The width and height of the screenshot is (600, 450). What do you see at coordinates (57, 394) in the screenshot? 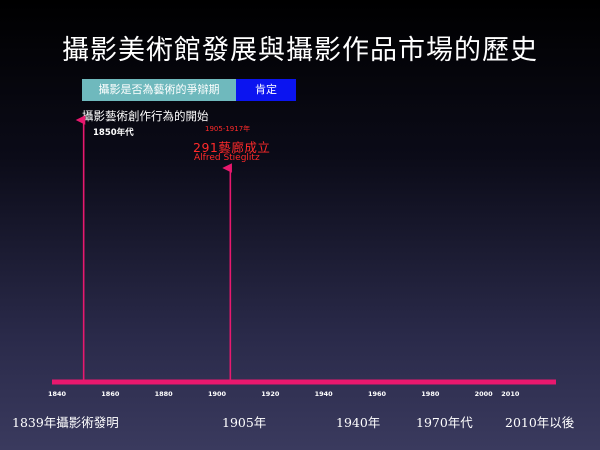
I see `tick-label-1840: 1840` at bounding box center [57, 394].